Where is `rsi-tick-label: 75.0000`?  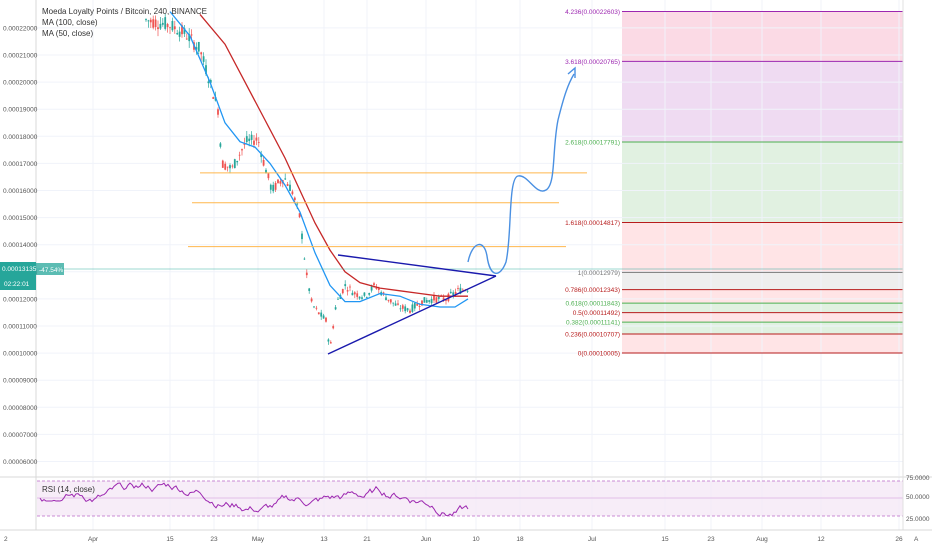
rsi-tick-label: 75.0000 is located at coordinates (918, 478).